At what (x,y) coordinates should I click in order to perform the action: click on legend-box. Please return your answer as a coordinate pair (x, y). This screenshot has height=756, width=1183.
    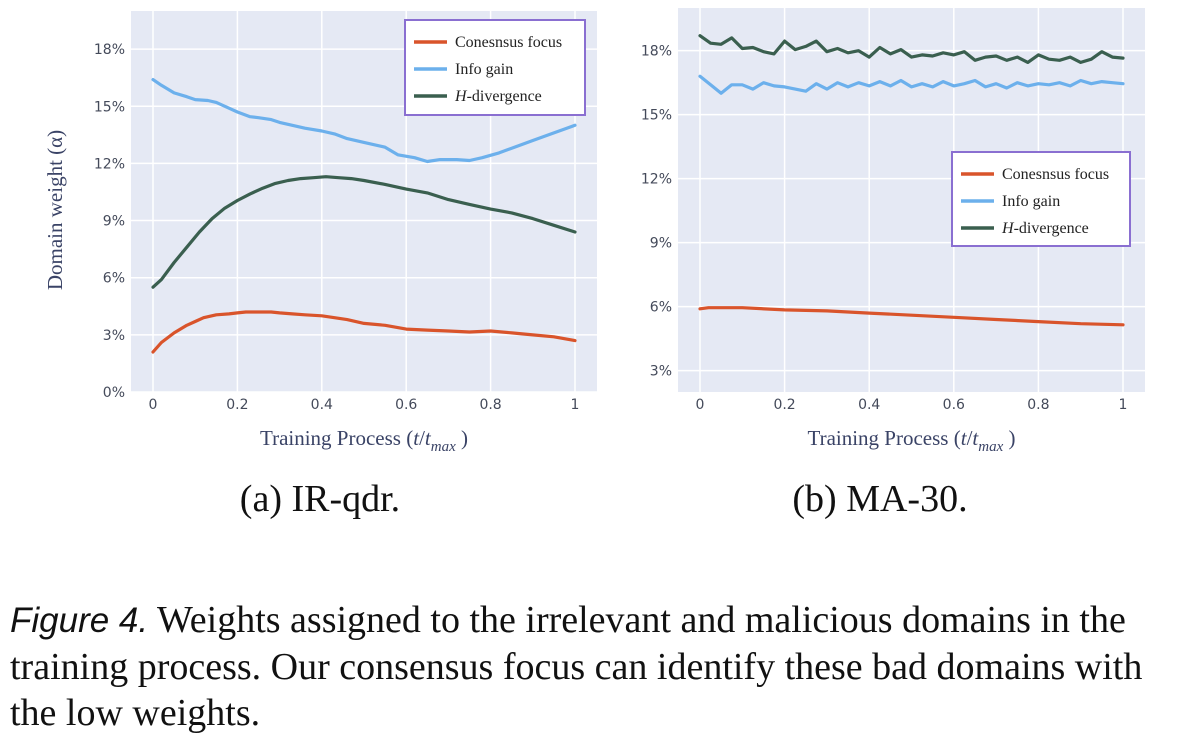
    Looking at the image, I should click on (1041, 199).